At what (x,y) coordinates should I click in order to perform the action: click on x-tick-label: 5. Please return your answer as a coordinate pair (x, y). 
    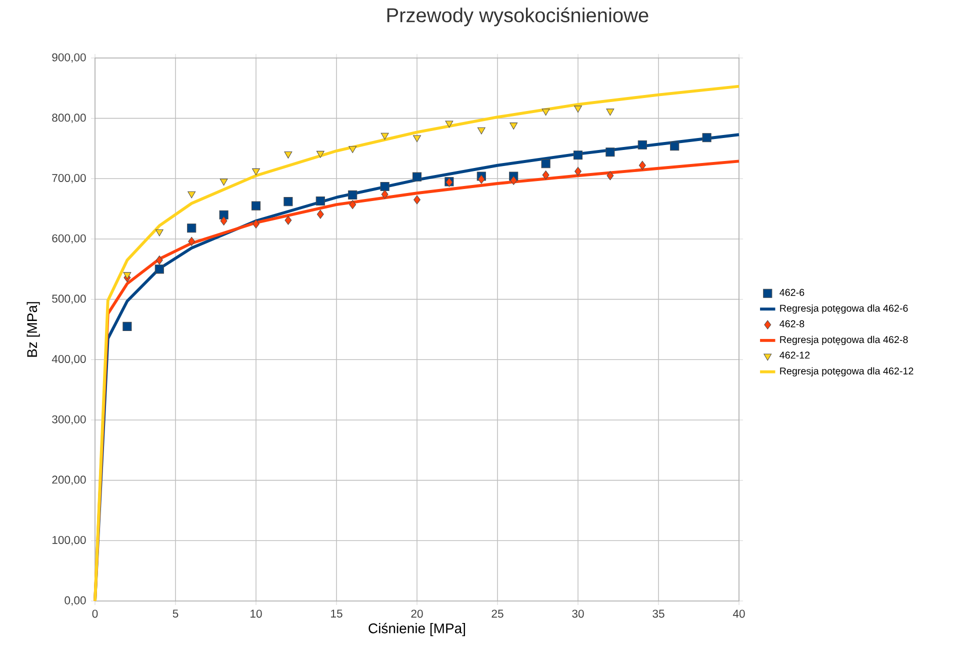
    Looking at the image, I should click on (175, 614).